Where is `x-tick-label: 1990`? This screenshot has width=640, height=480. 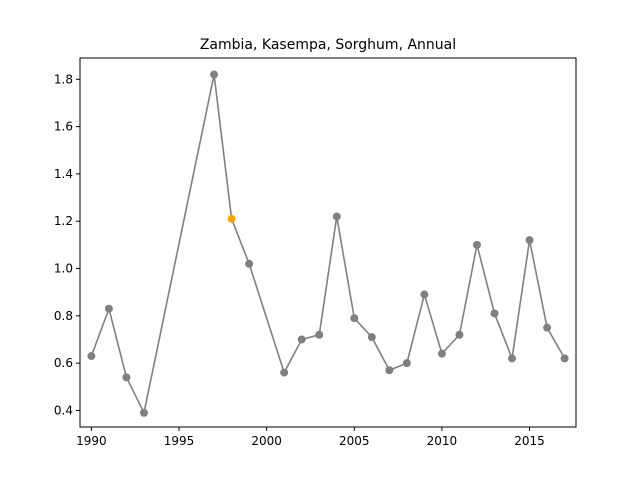 x-tick-label: 1990 is located at coordinates (91, 441).